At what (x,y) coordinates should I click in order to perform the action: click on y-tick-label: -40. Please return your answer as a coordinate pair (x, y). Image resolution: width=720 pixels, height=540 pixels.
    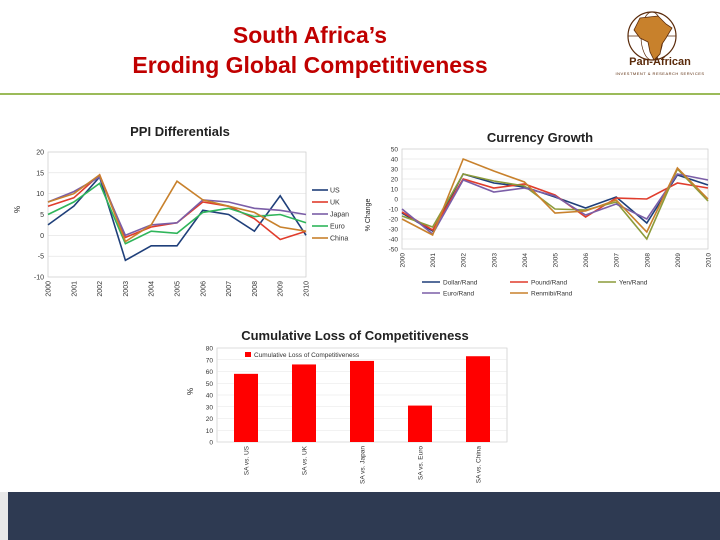
    Looking at the image, I should click on (394, 240).